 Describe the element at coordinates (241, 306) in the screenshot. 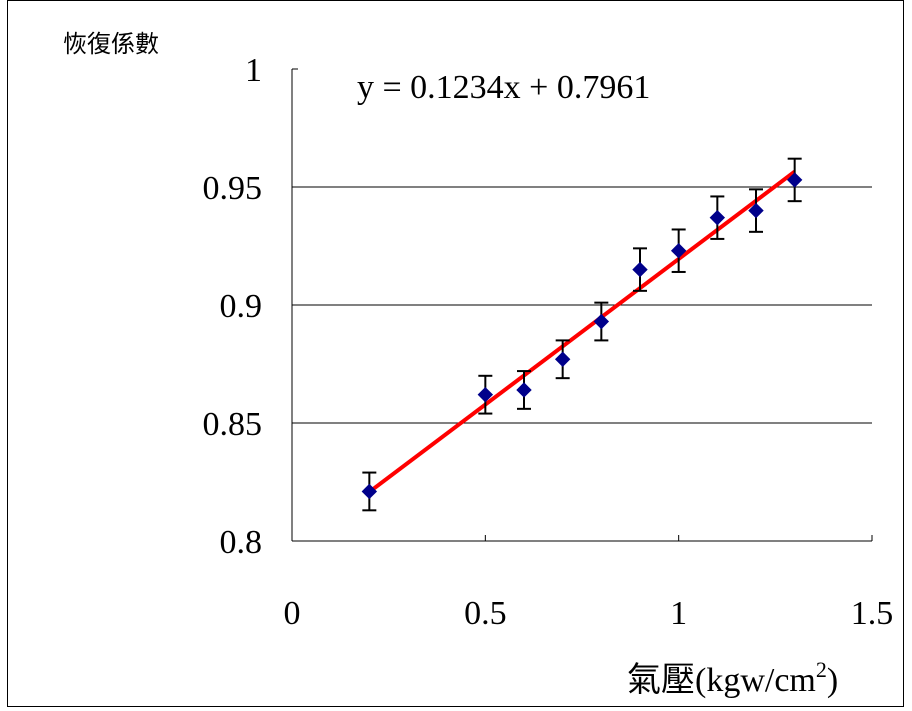

I see `y-tick-label-2: 0.9` at that location.